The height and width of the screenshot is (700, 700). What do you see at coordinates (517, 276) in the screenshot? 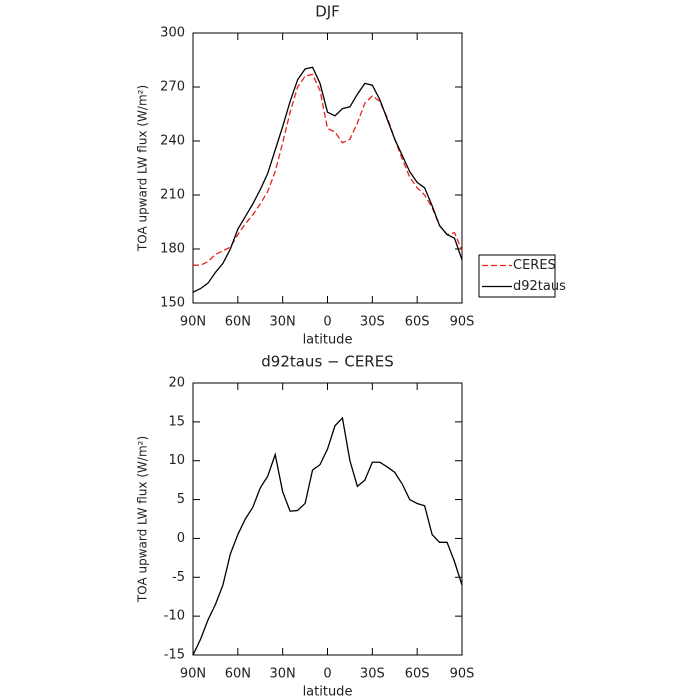
I see `legend-box` at bounding box center [517, 276].